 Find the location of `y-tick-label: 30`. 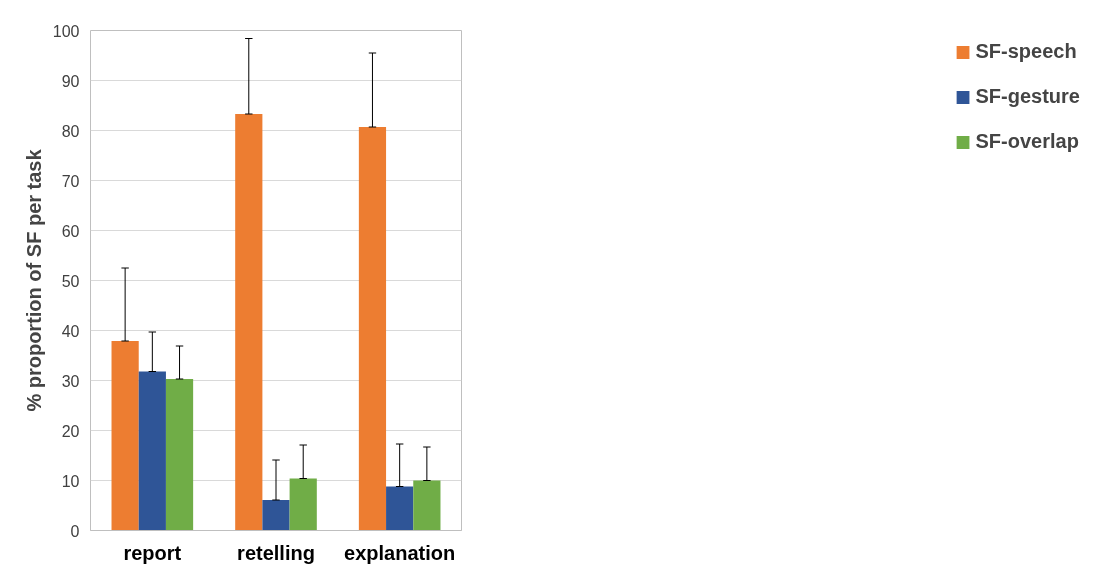

y-tick-label: 30 is located at coordinates (70, 381).